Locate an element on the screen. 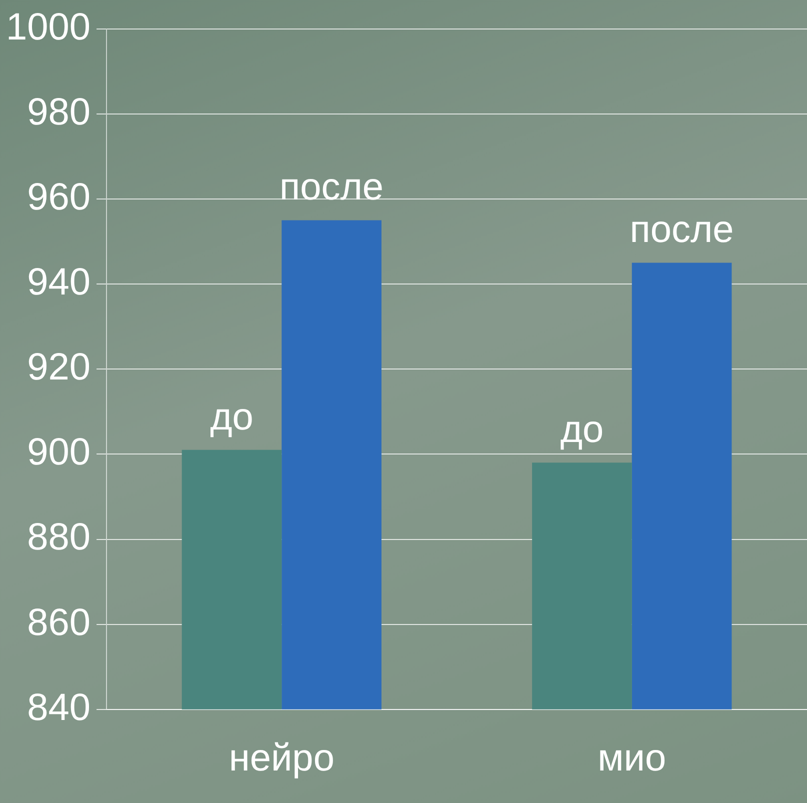  y-tick-label: 980 is located at coordinates (59, 112).